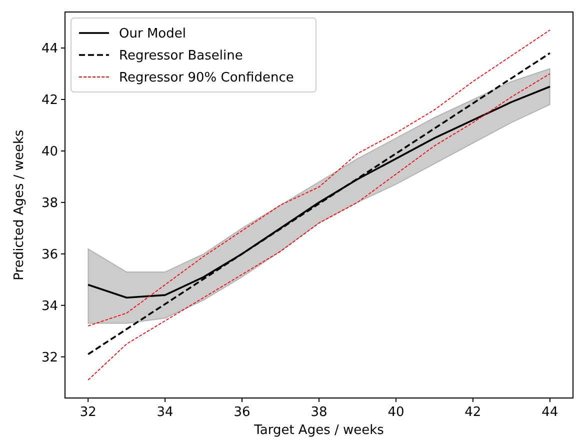 This screenshot has width=578, height=440. Describe the element at coordinates (49, 203) in the screenshot. I see `y-tick-label: 38` at that location.